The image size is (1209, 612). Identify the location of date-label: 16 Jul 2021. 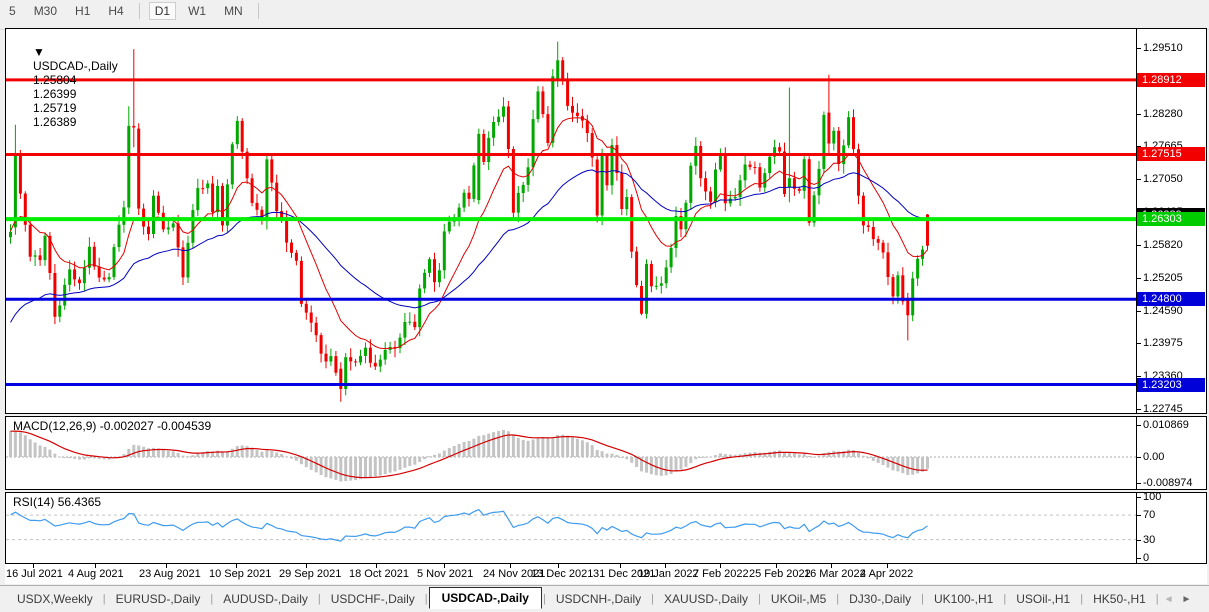
(34, 574).